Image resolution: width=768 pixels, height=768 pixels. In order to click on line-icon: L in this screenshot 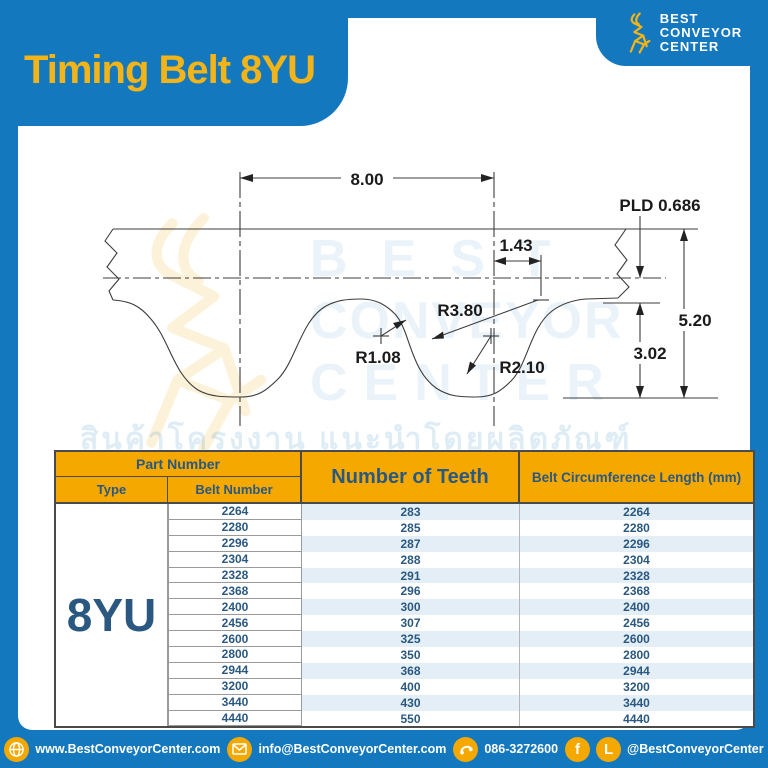, I will do `click(609, 749)`.